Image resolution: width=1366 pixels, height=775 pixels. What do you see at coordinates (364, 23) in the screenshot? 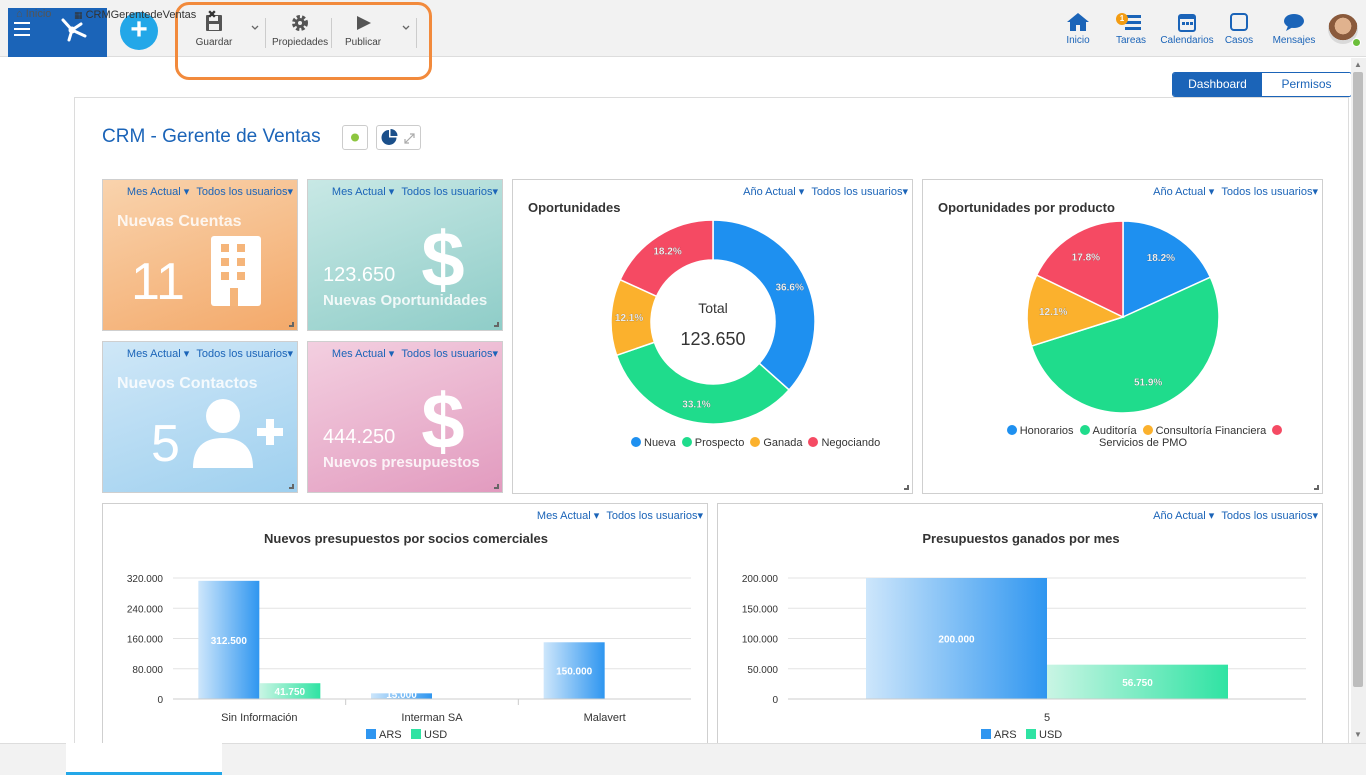
I see `play-icon` at bounding box center [364, 23].